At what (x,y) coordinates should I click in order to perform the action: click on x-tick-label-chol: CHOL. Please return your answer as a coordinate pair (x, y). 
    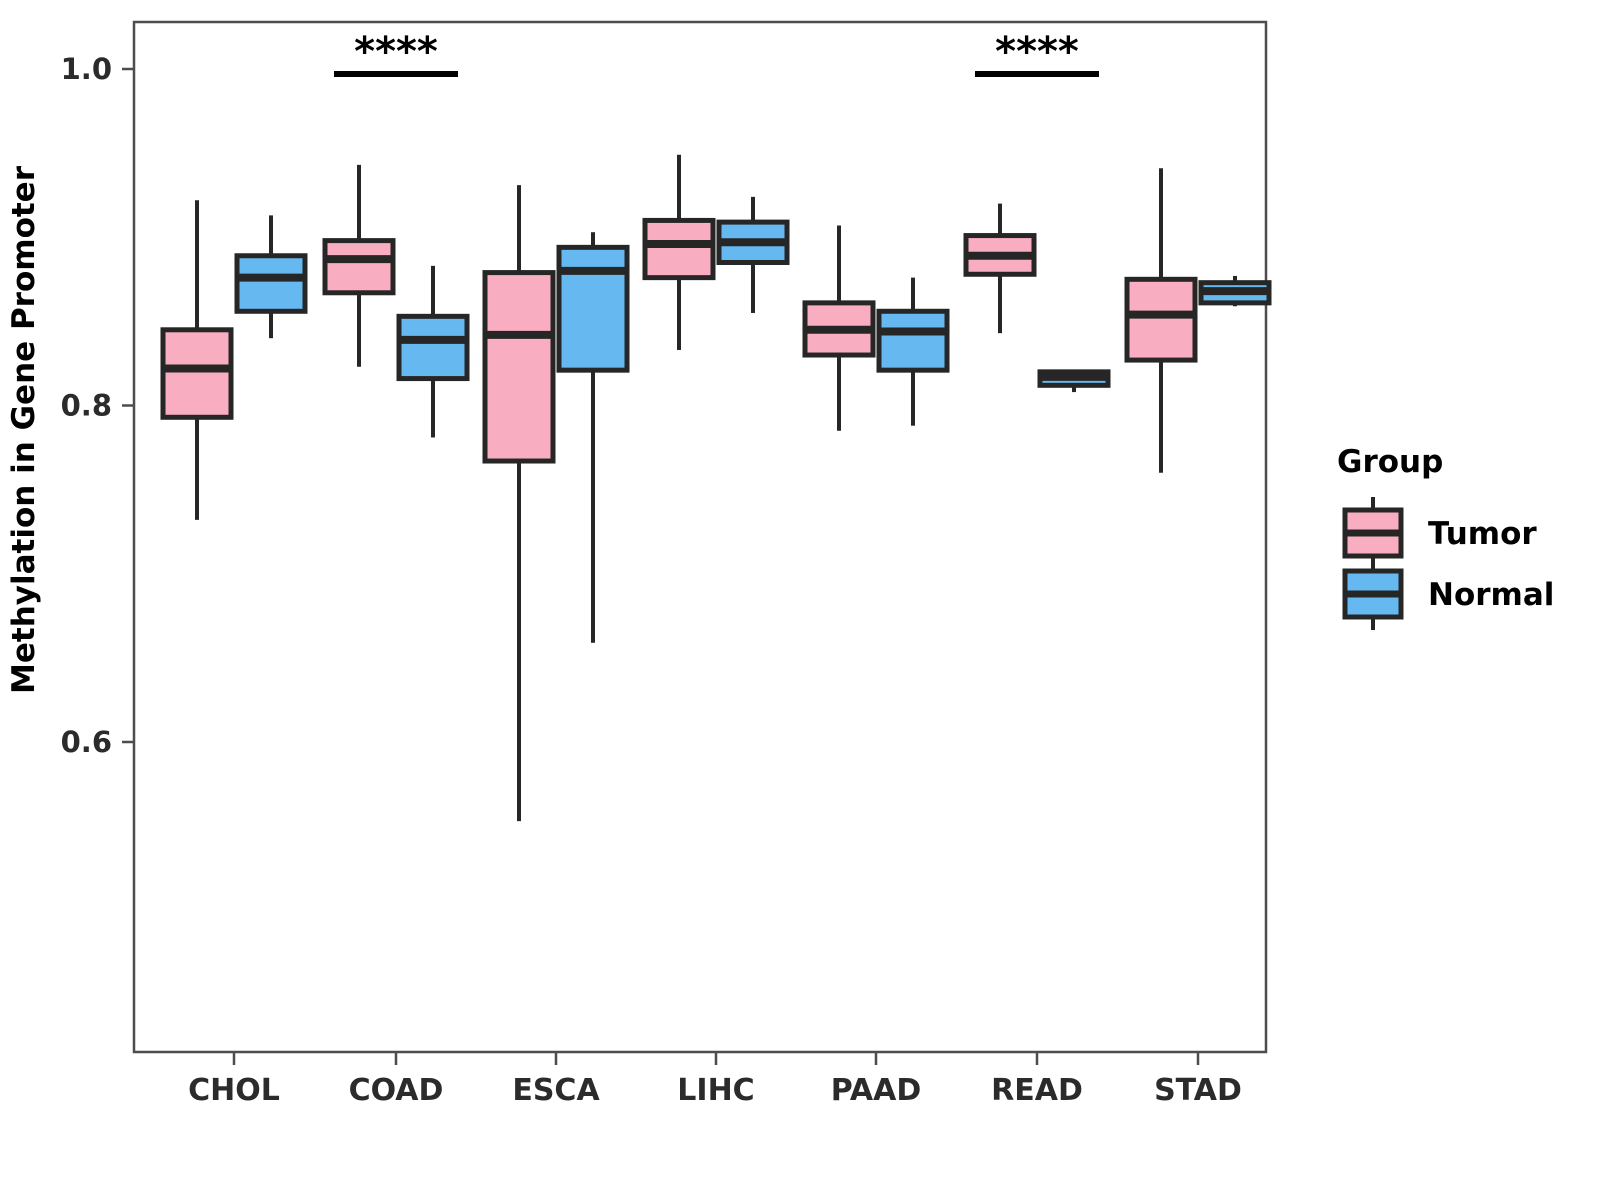
    Looking at the image, I should click on (234, 1090).